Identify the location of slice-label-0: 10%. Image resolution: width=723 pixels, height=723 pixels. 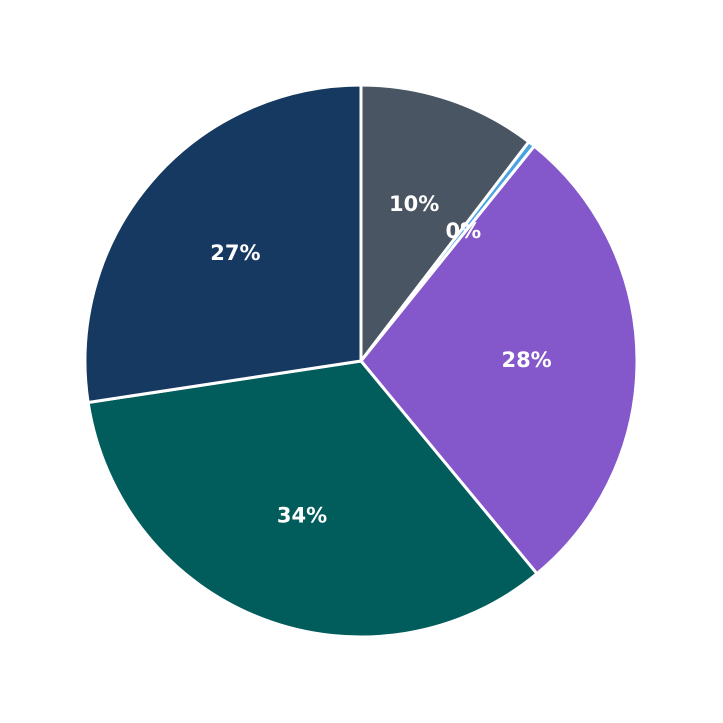
(414, 204).